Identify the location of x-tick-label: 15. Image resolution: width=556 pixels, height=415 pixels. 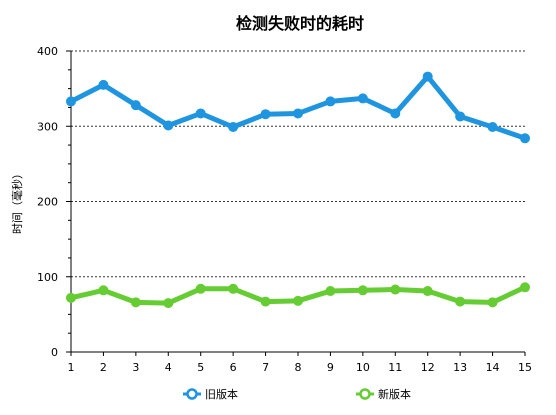
(525, 367).